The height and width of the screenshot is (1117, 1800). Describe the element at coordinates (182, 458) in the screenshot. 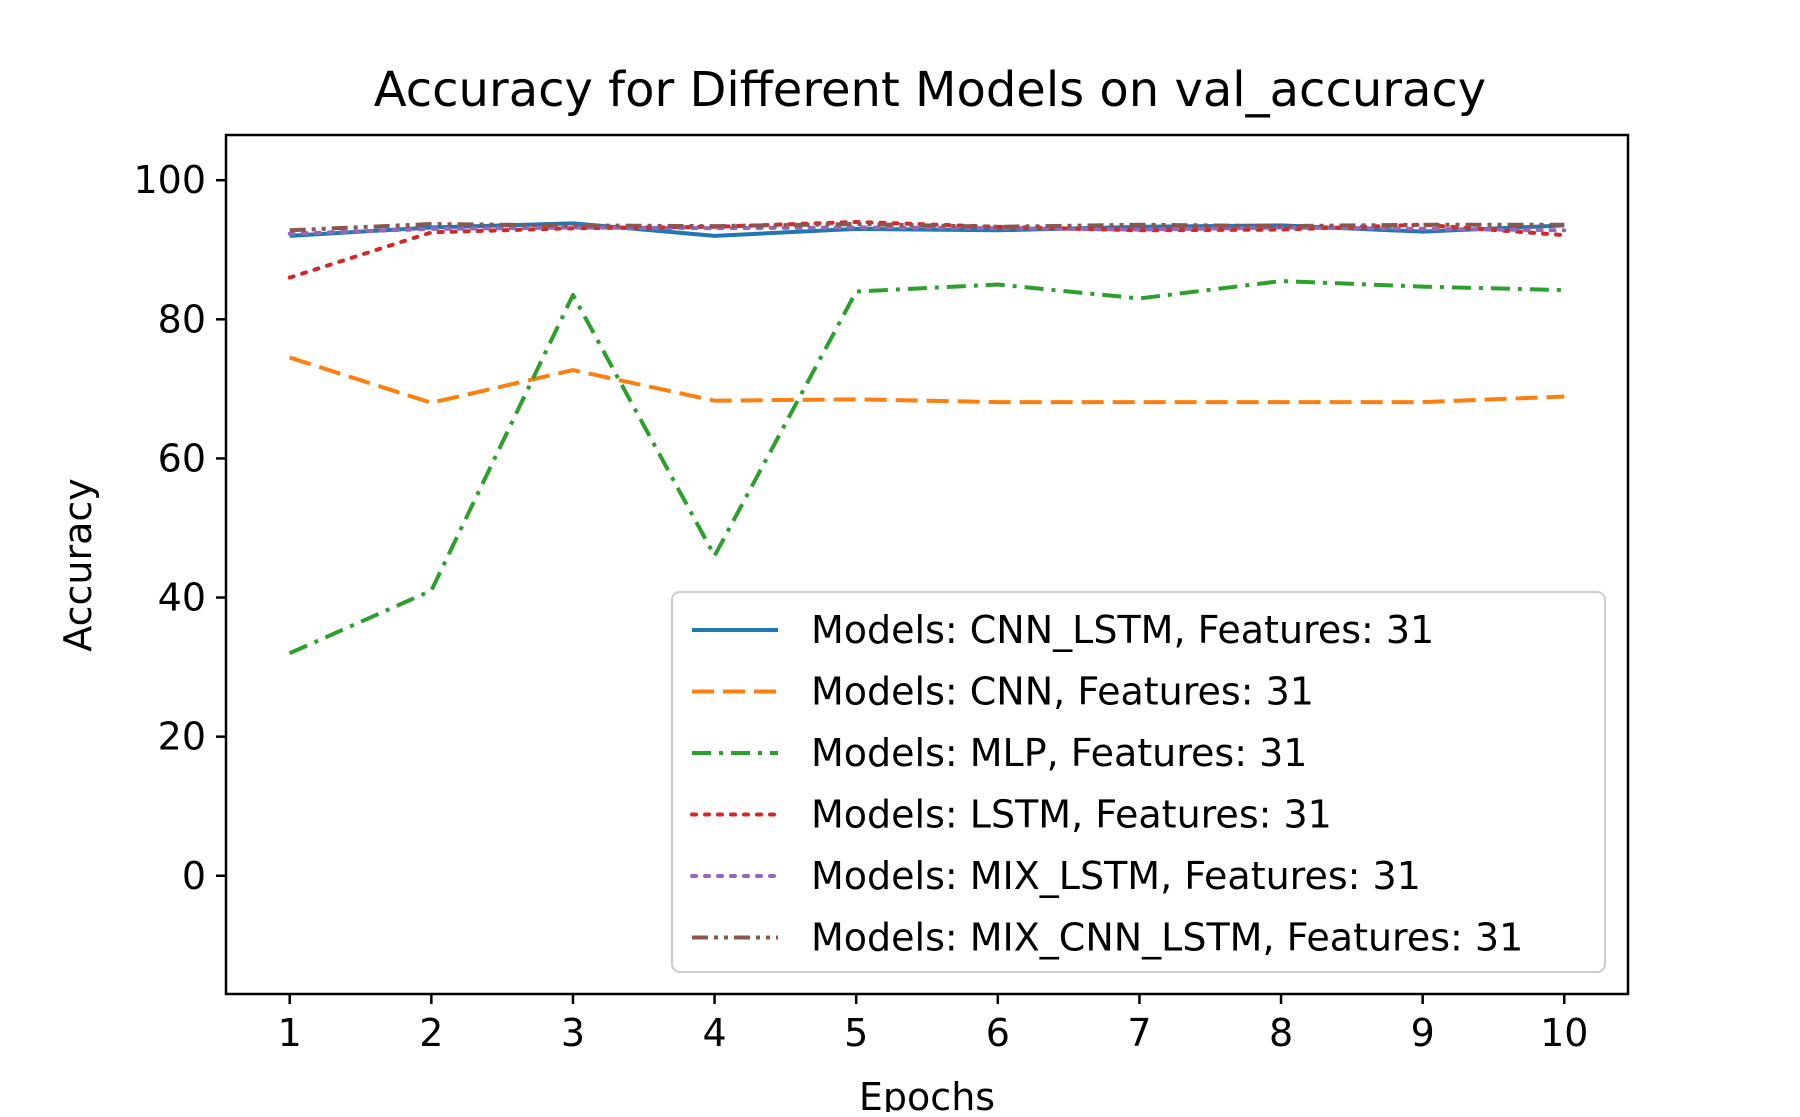

I see `y-tick-label: 60` at that location.